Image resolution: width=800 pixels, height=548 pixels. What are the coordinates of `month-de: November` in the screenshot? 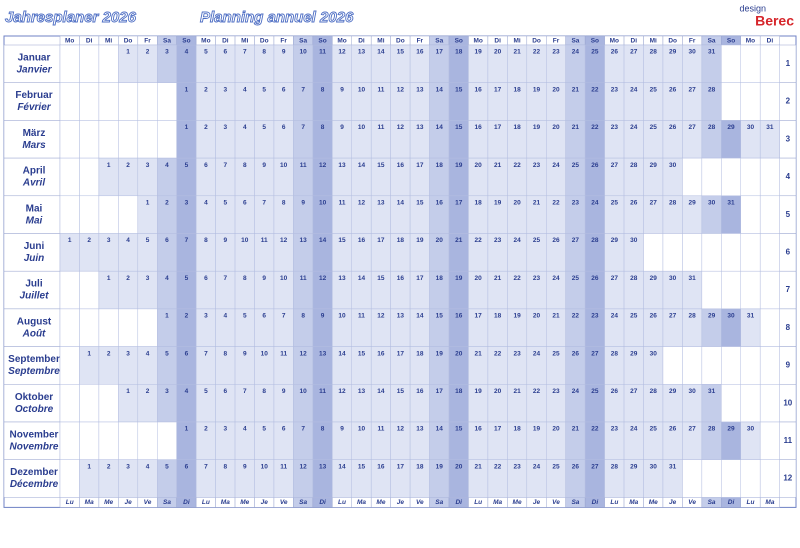 It's located at (34, 434).